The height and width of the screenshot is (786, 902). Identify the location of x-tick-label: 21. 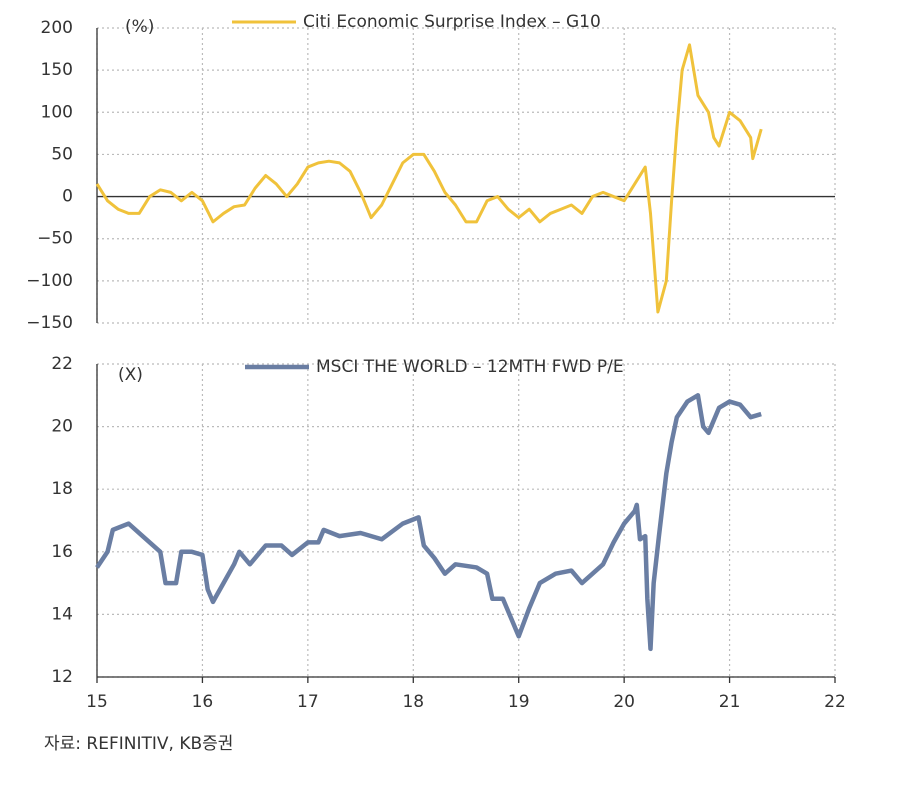
(730, 702).